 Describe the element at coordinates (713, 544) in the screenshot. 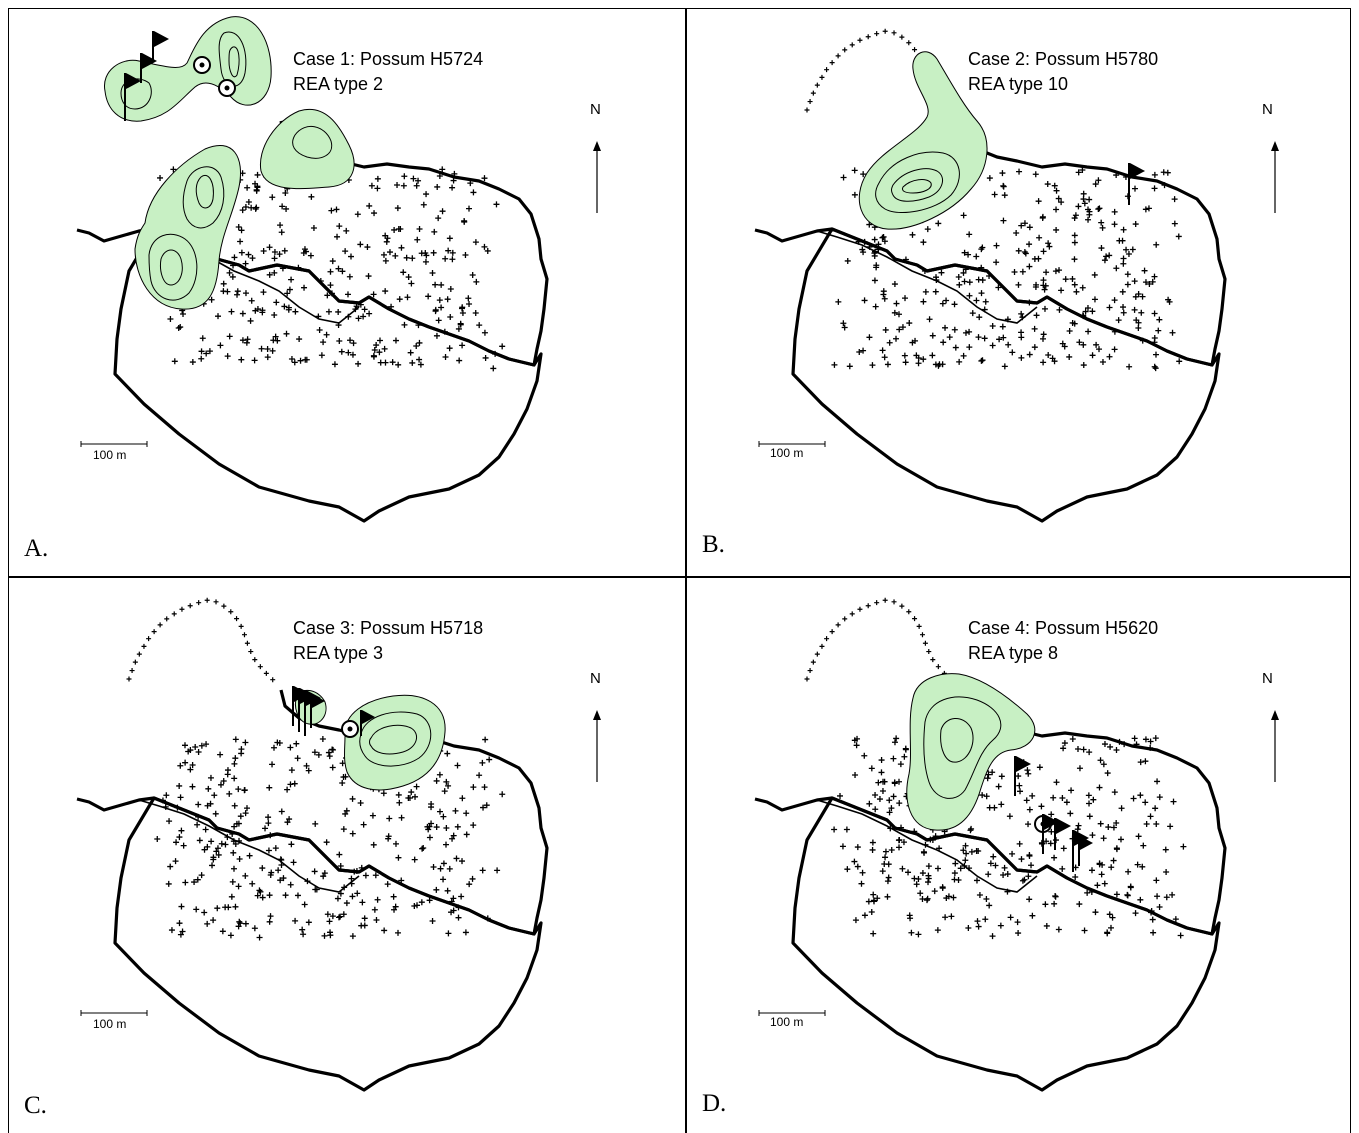

I see `panel-letter: B.` at that location.